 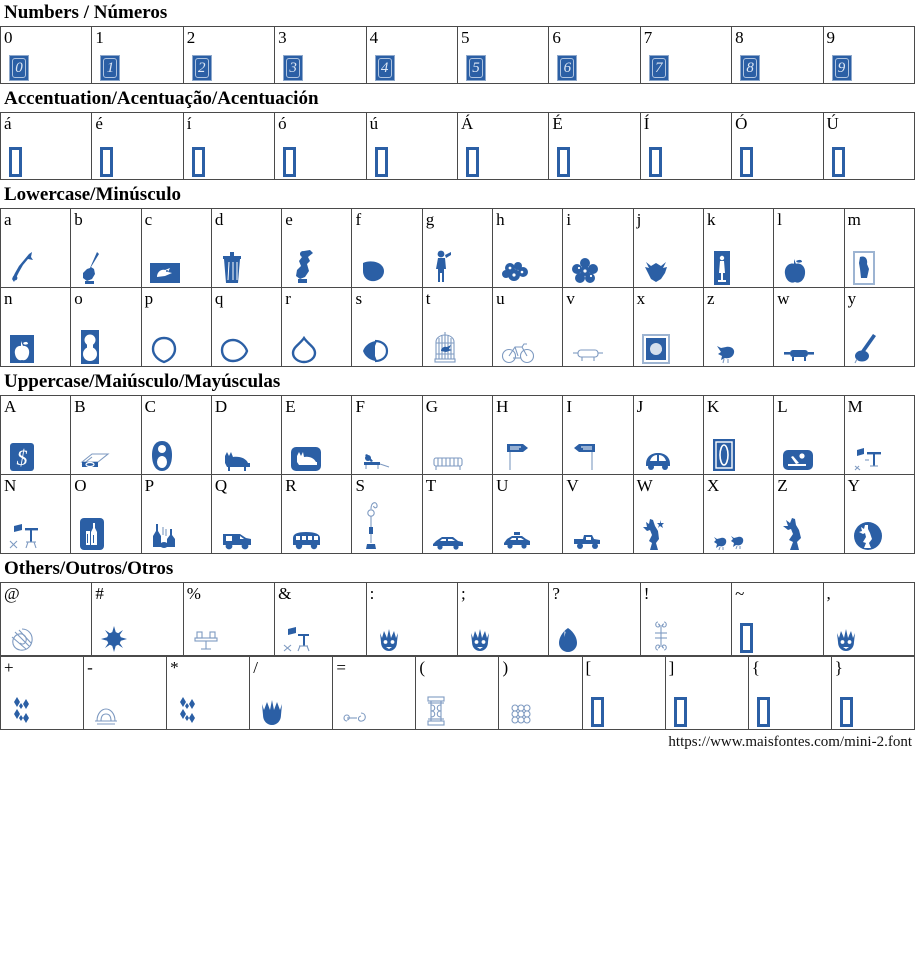 I want to click on glyph-cell-C: C, so click(x=176, y=435).